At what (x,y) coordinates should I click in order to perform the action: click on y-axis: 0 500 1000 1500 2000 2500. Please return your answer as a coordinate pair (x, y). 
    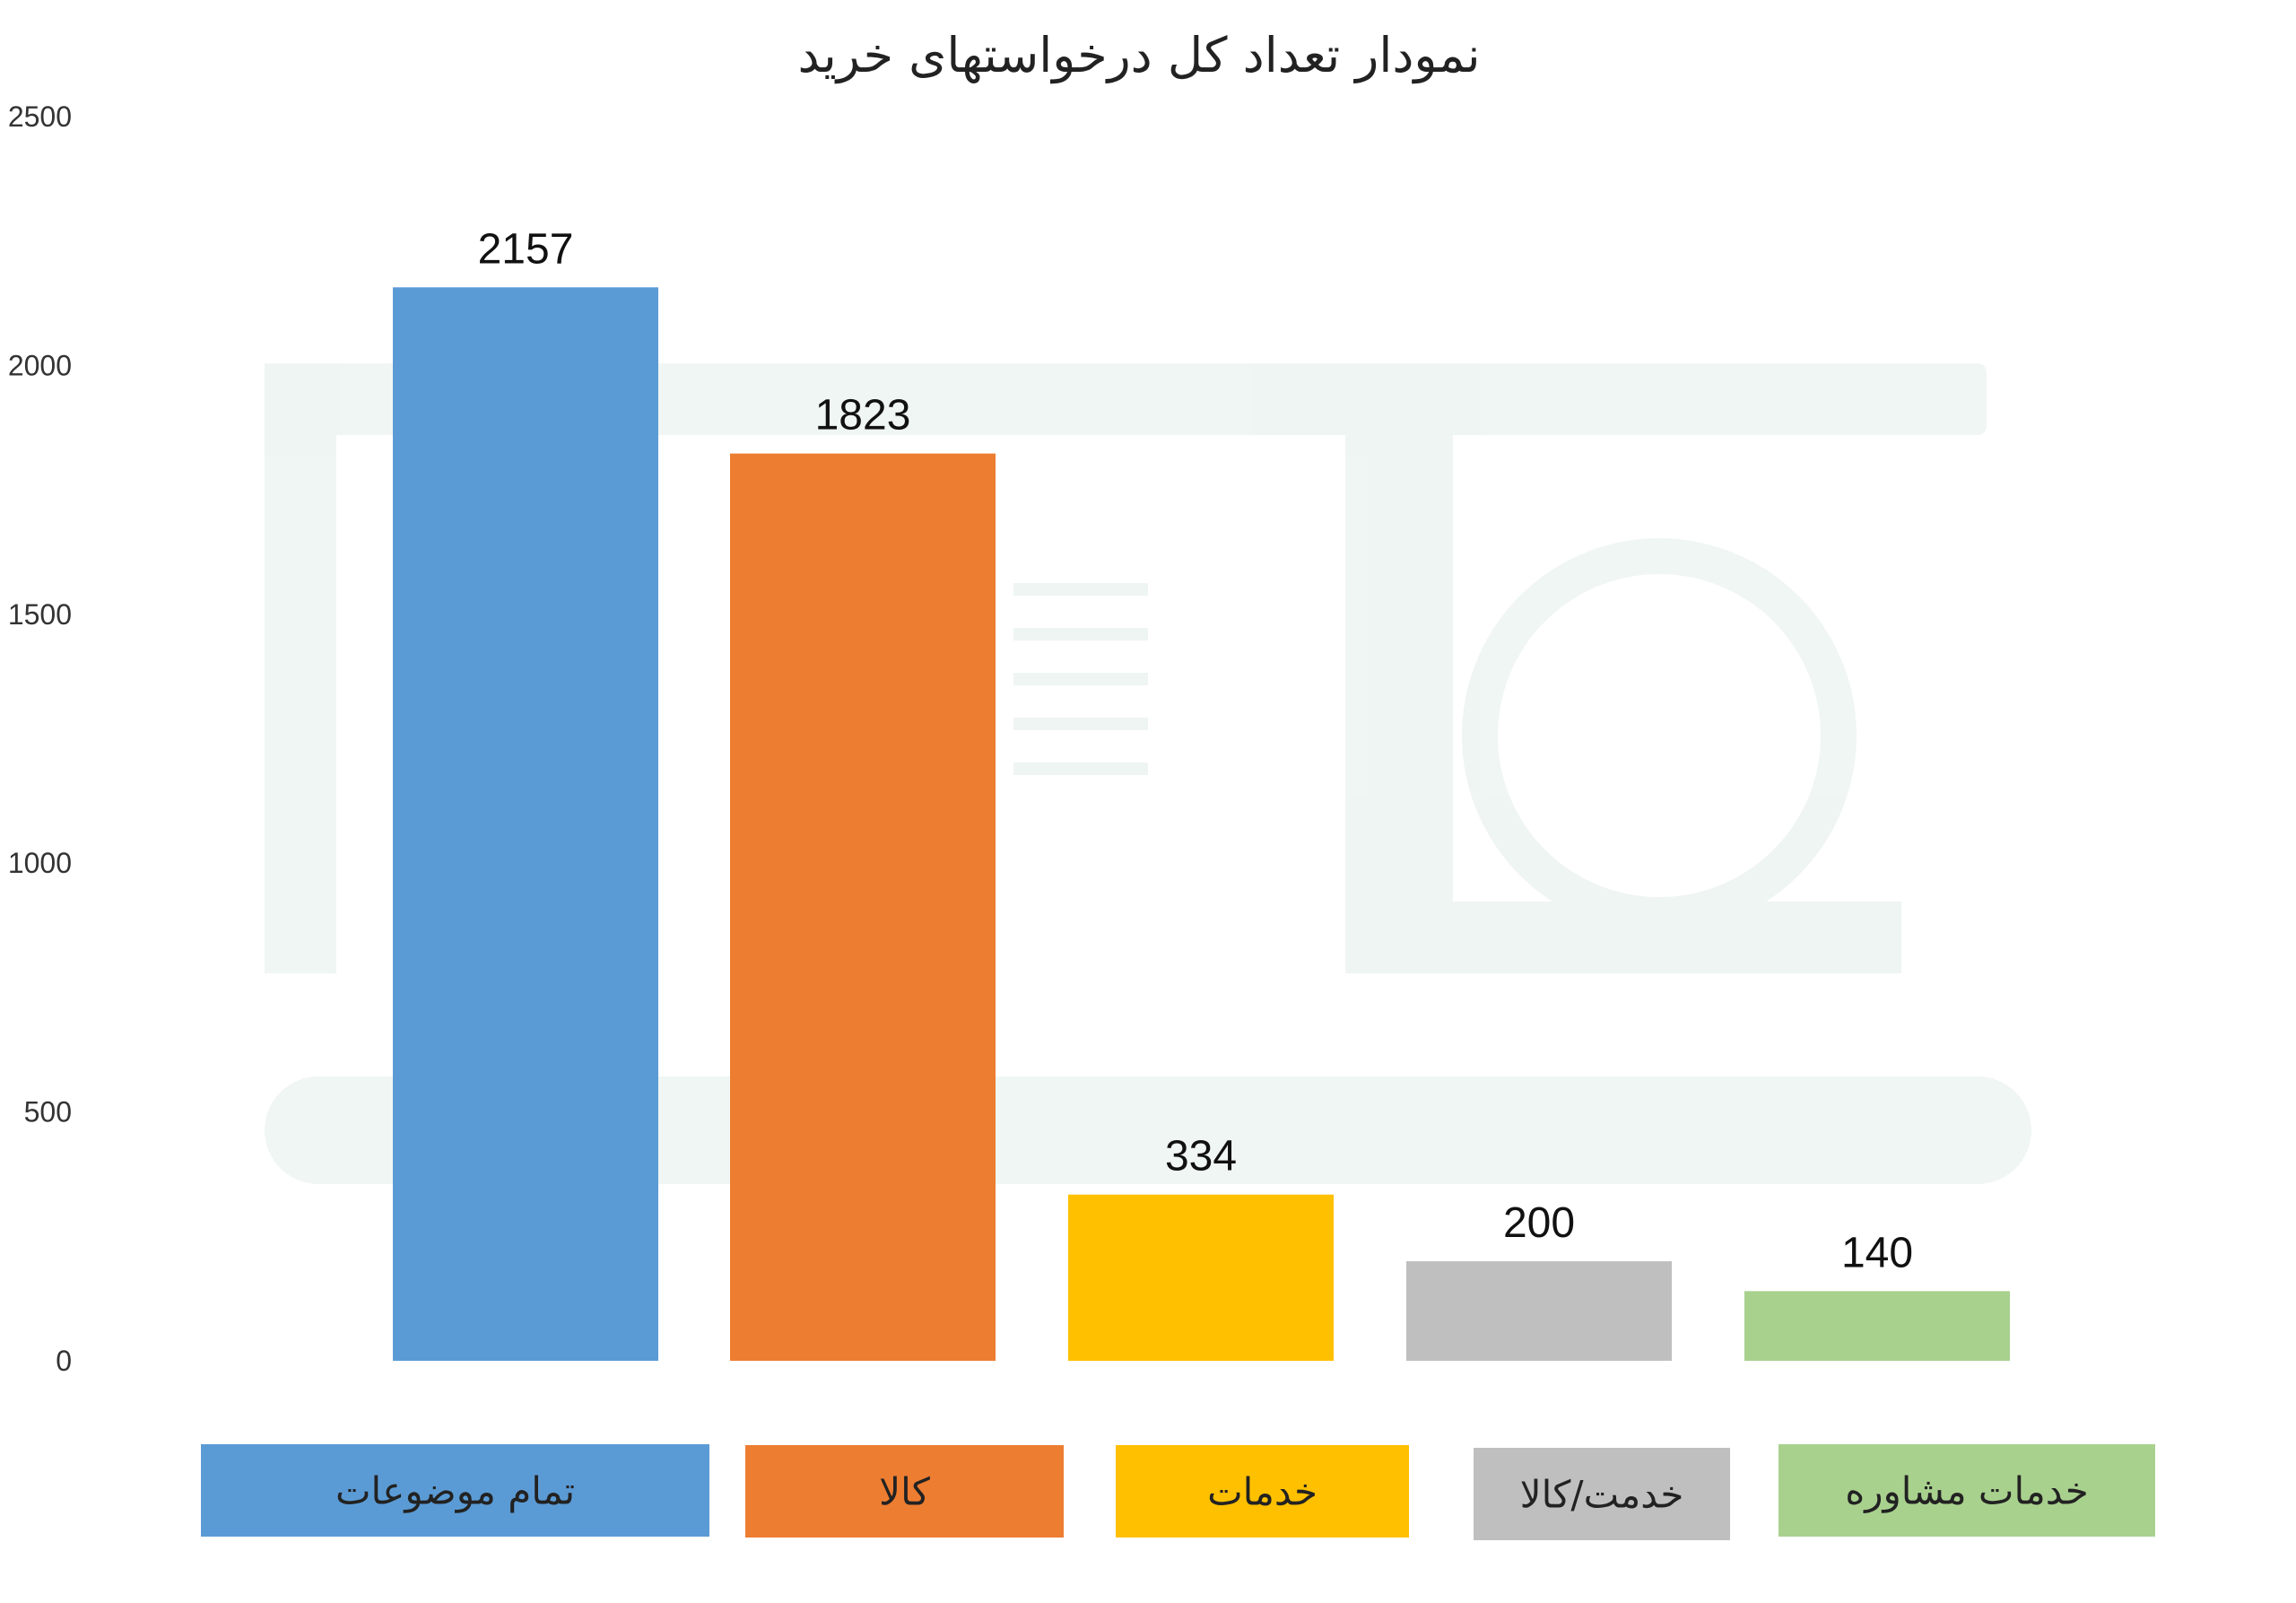
    Looking at the image, I should click on (40, 738).